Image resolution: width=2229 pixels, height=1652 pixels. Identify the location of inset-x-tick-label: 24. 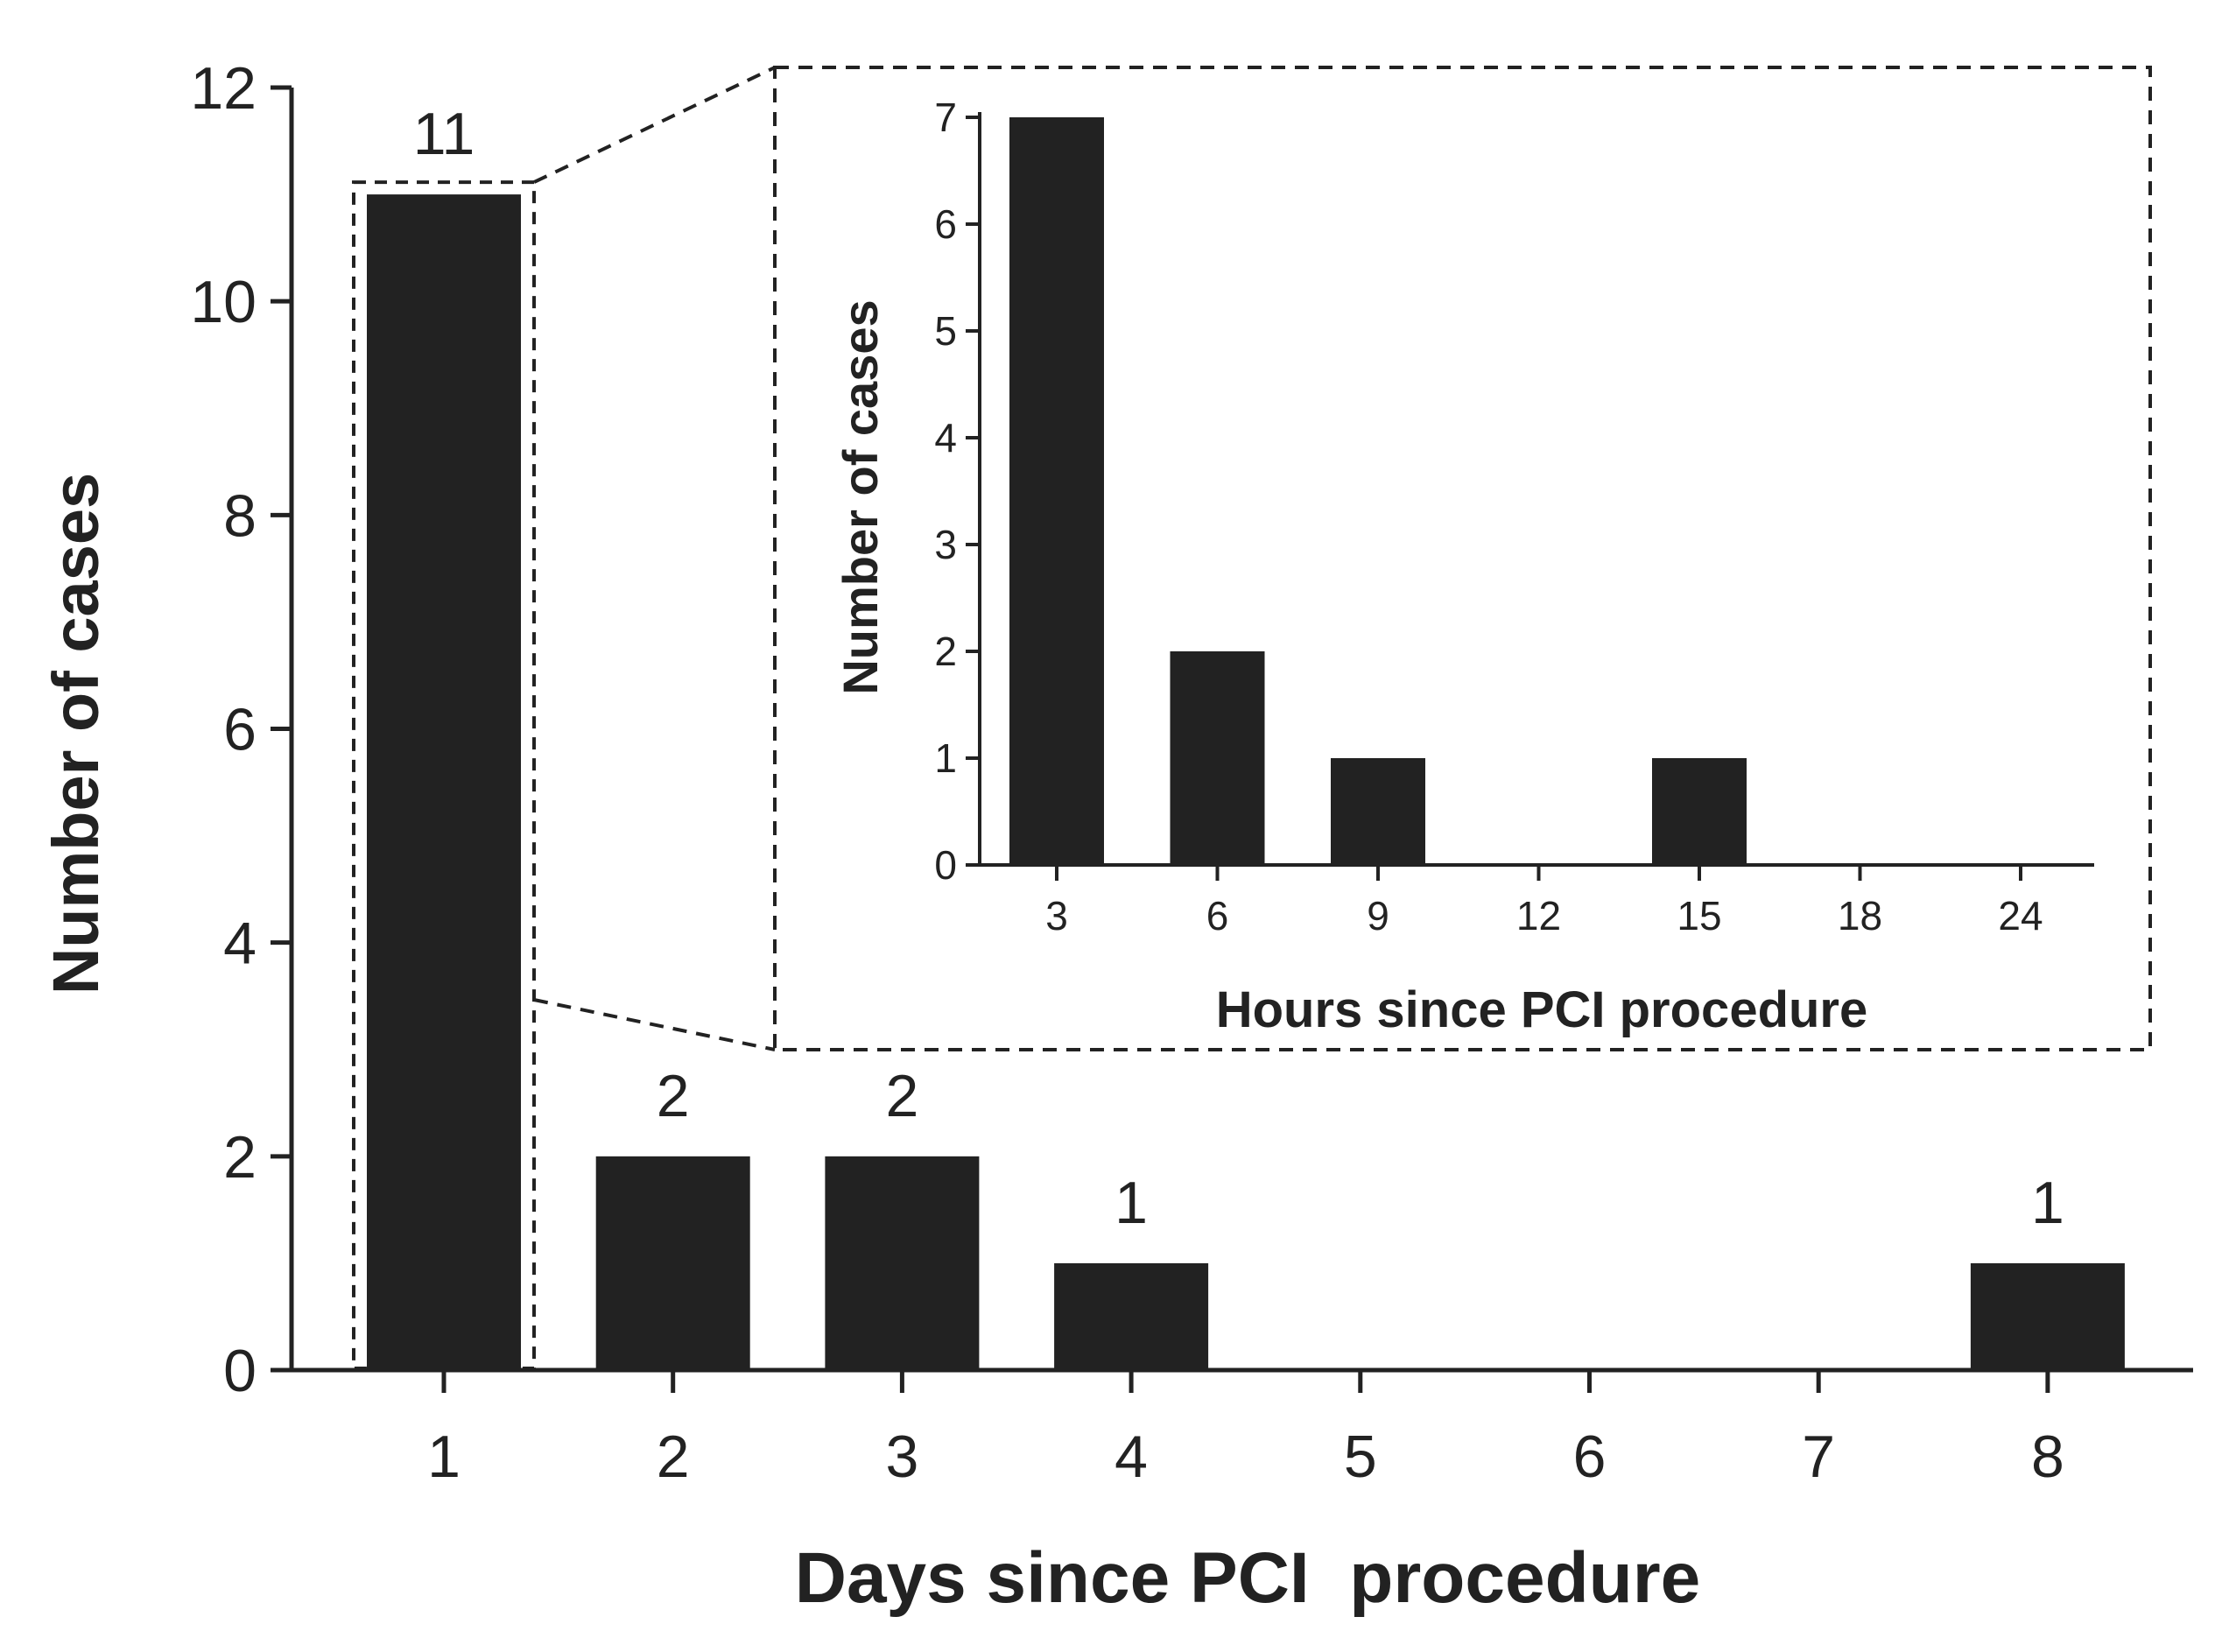
(2021, 915).